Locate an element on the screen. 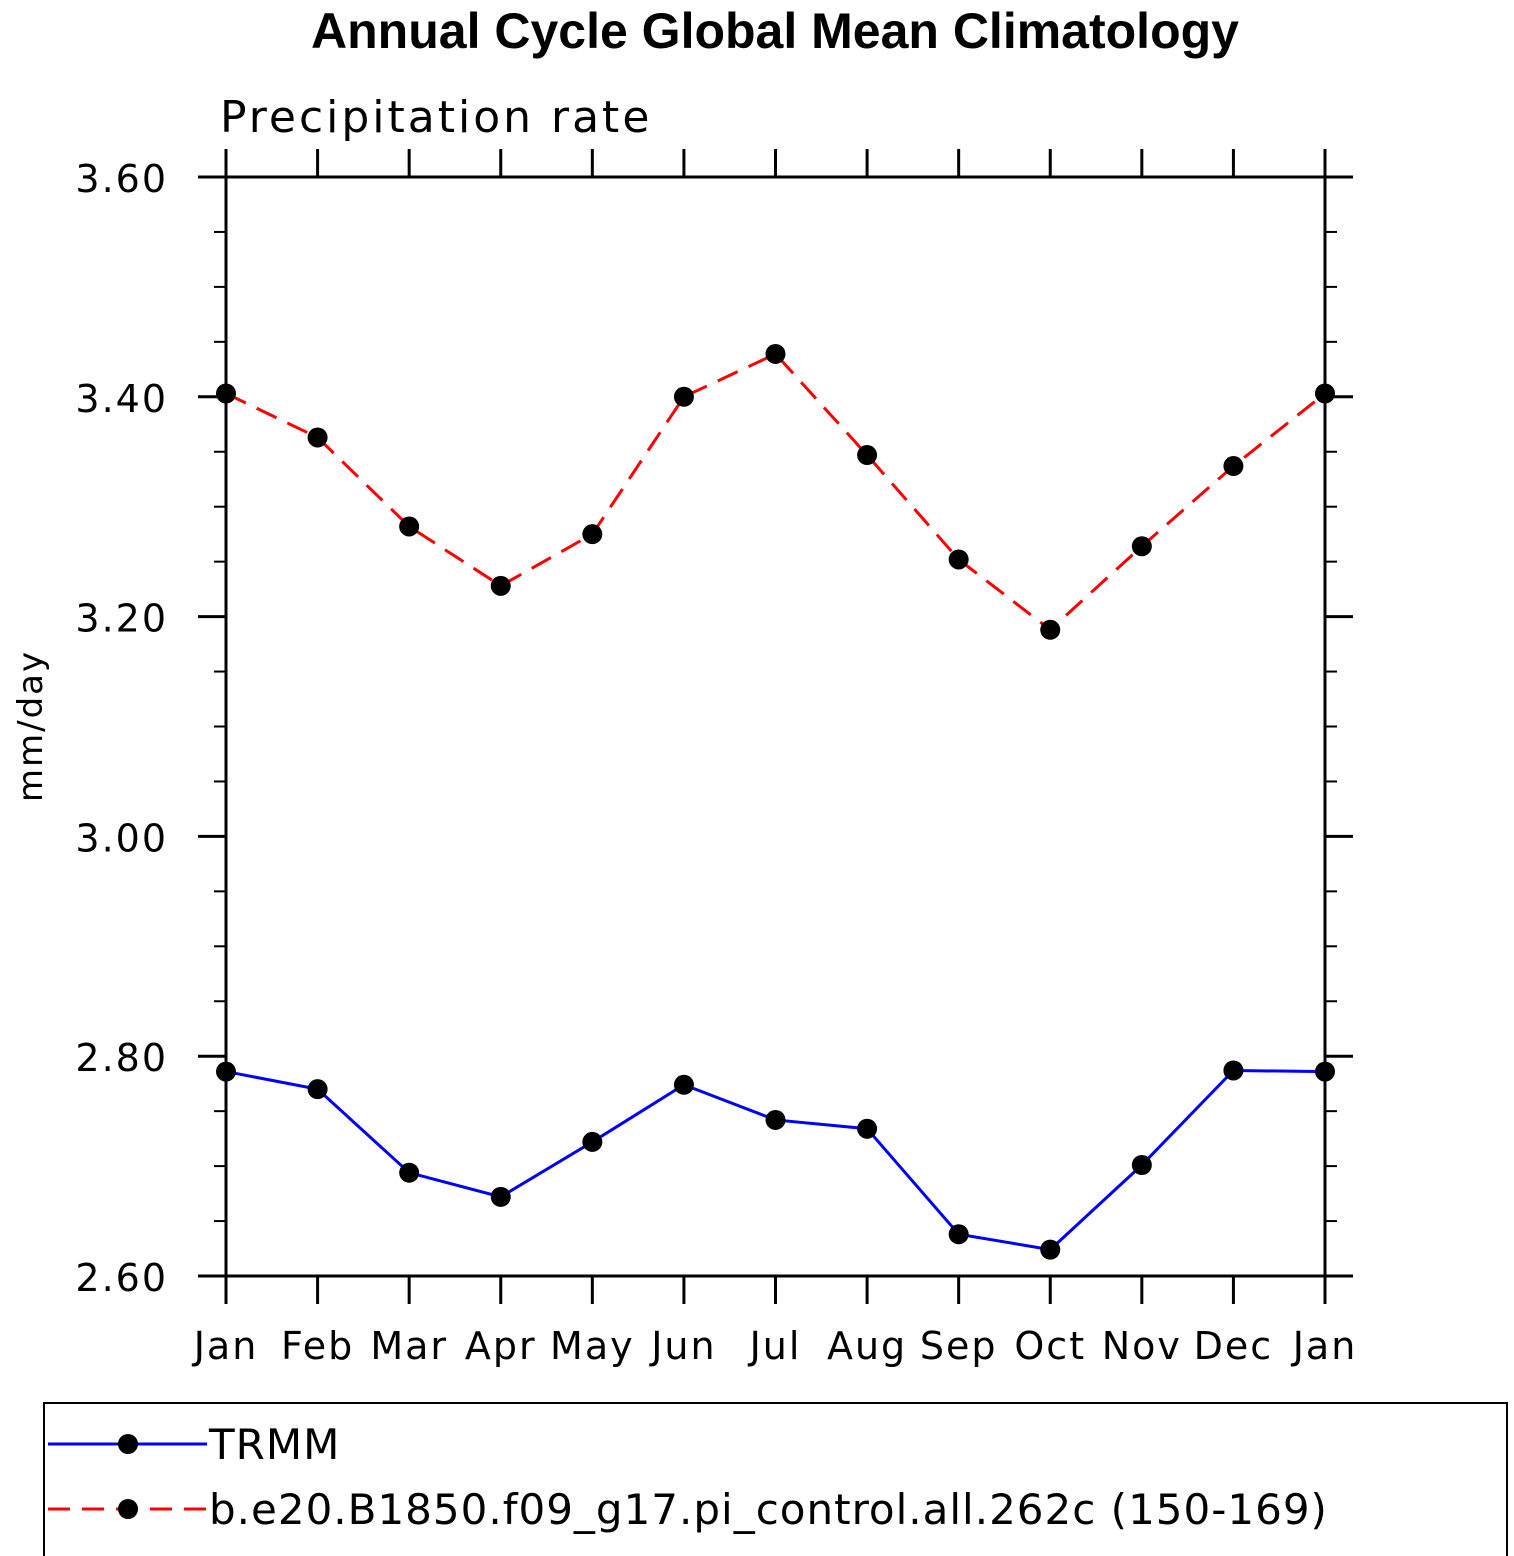  x-tick-label: Feb is located at coordinates (317, 1346).